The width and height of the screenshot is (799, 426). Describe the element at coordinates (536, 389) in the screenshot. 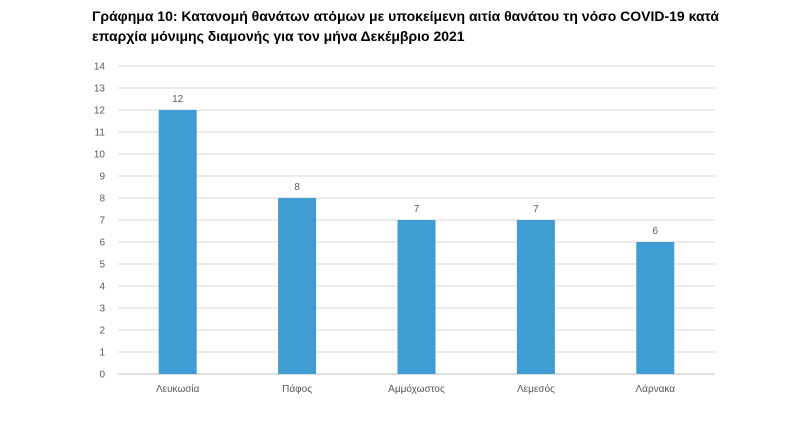

I see `category-label: Λεμεσός` at that location.